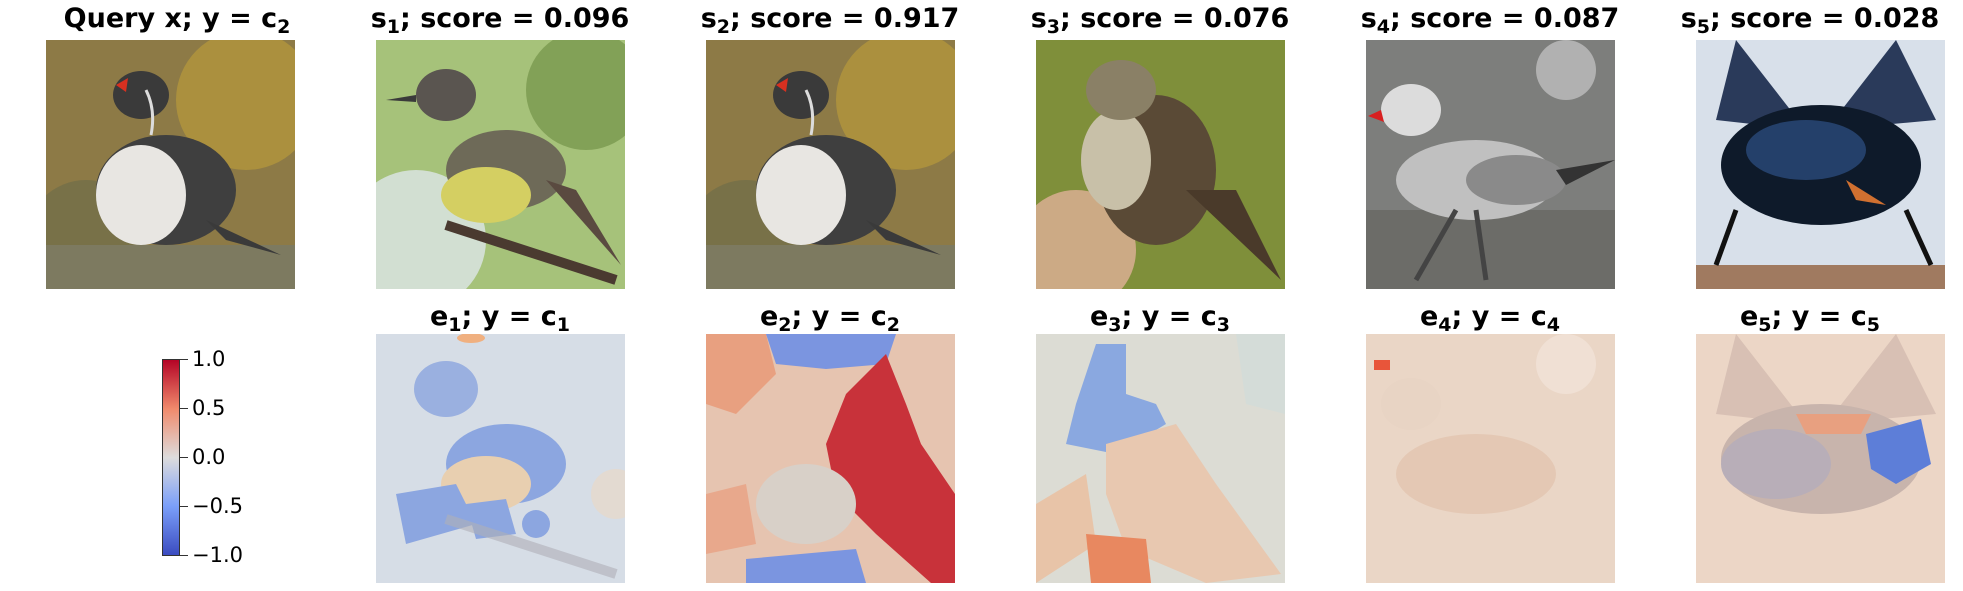 The width and height of the screenshot is (1963, 591). What do you see at coordinates (1490, 20) in the screenshot?
I see `candidate-4-title: s4; score = 0.087` at bounding box center [1490, 20].